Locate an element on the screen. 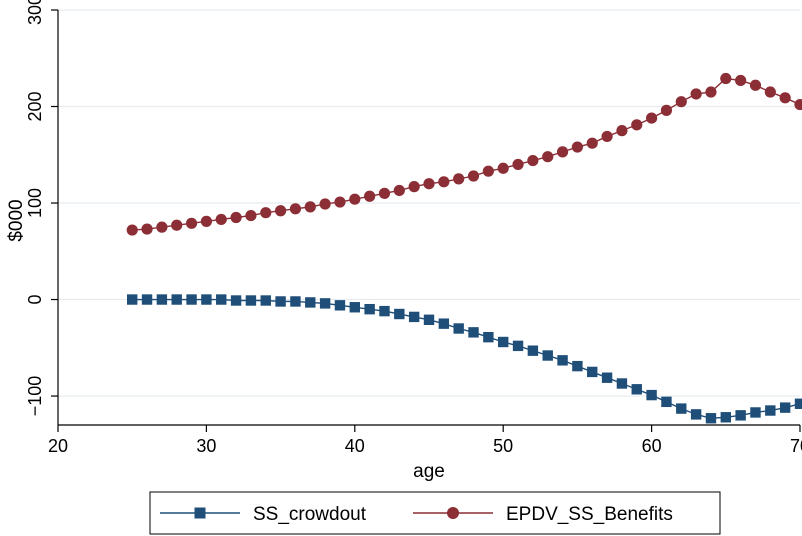 The image size is (802, 536). legend-item-SS_crowdout: SS_crowdout is located at coordinates (263, 514).